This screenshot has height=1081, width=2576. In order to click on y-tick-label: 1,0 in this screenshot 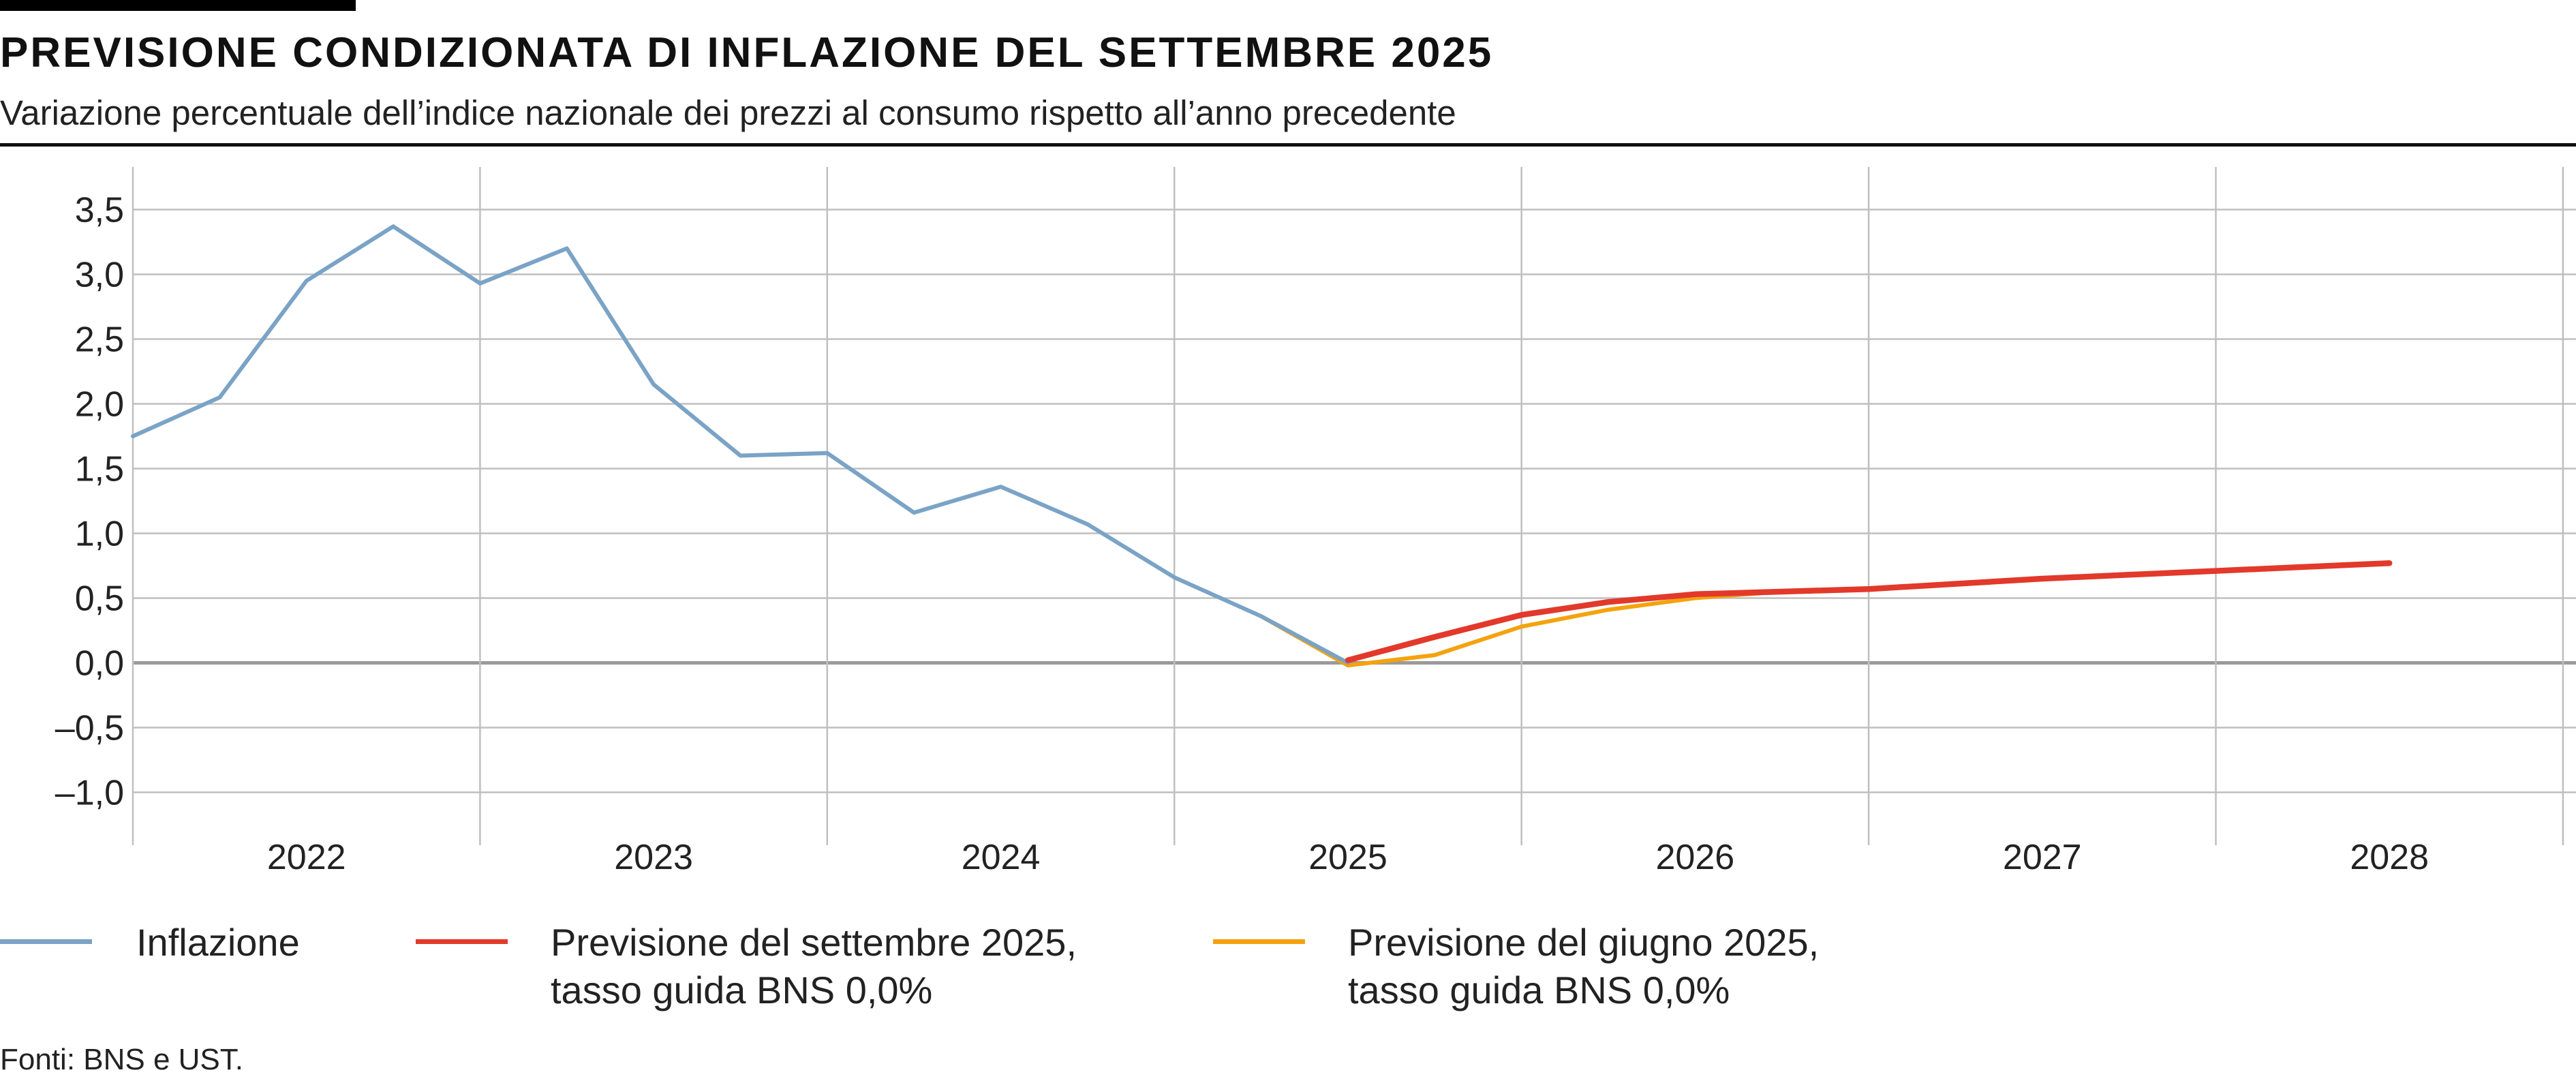, I will do `click(100, 534)`.